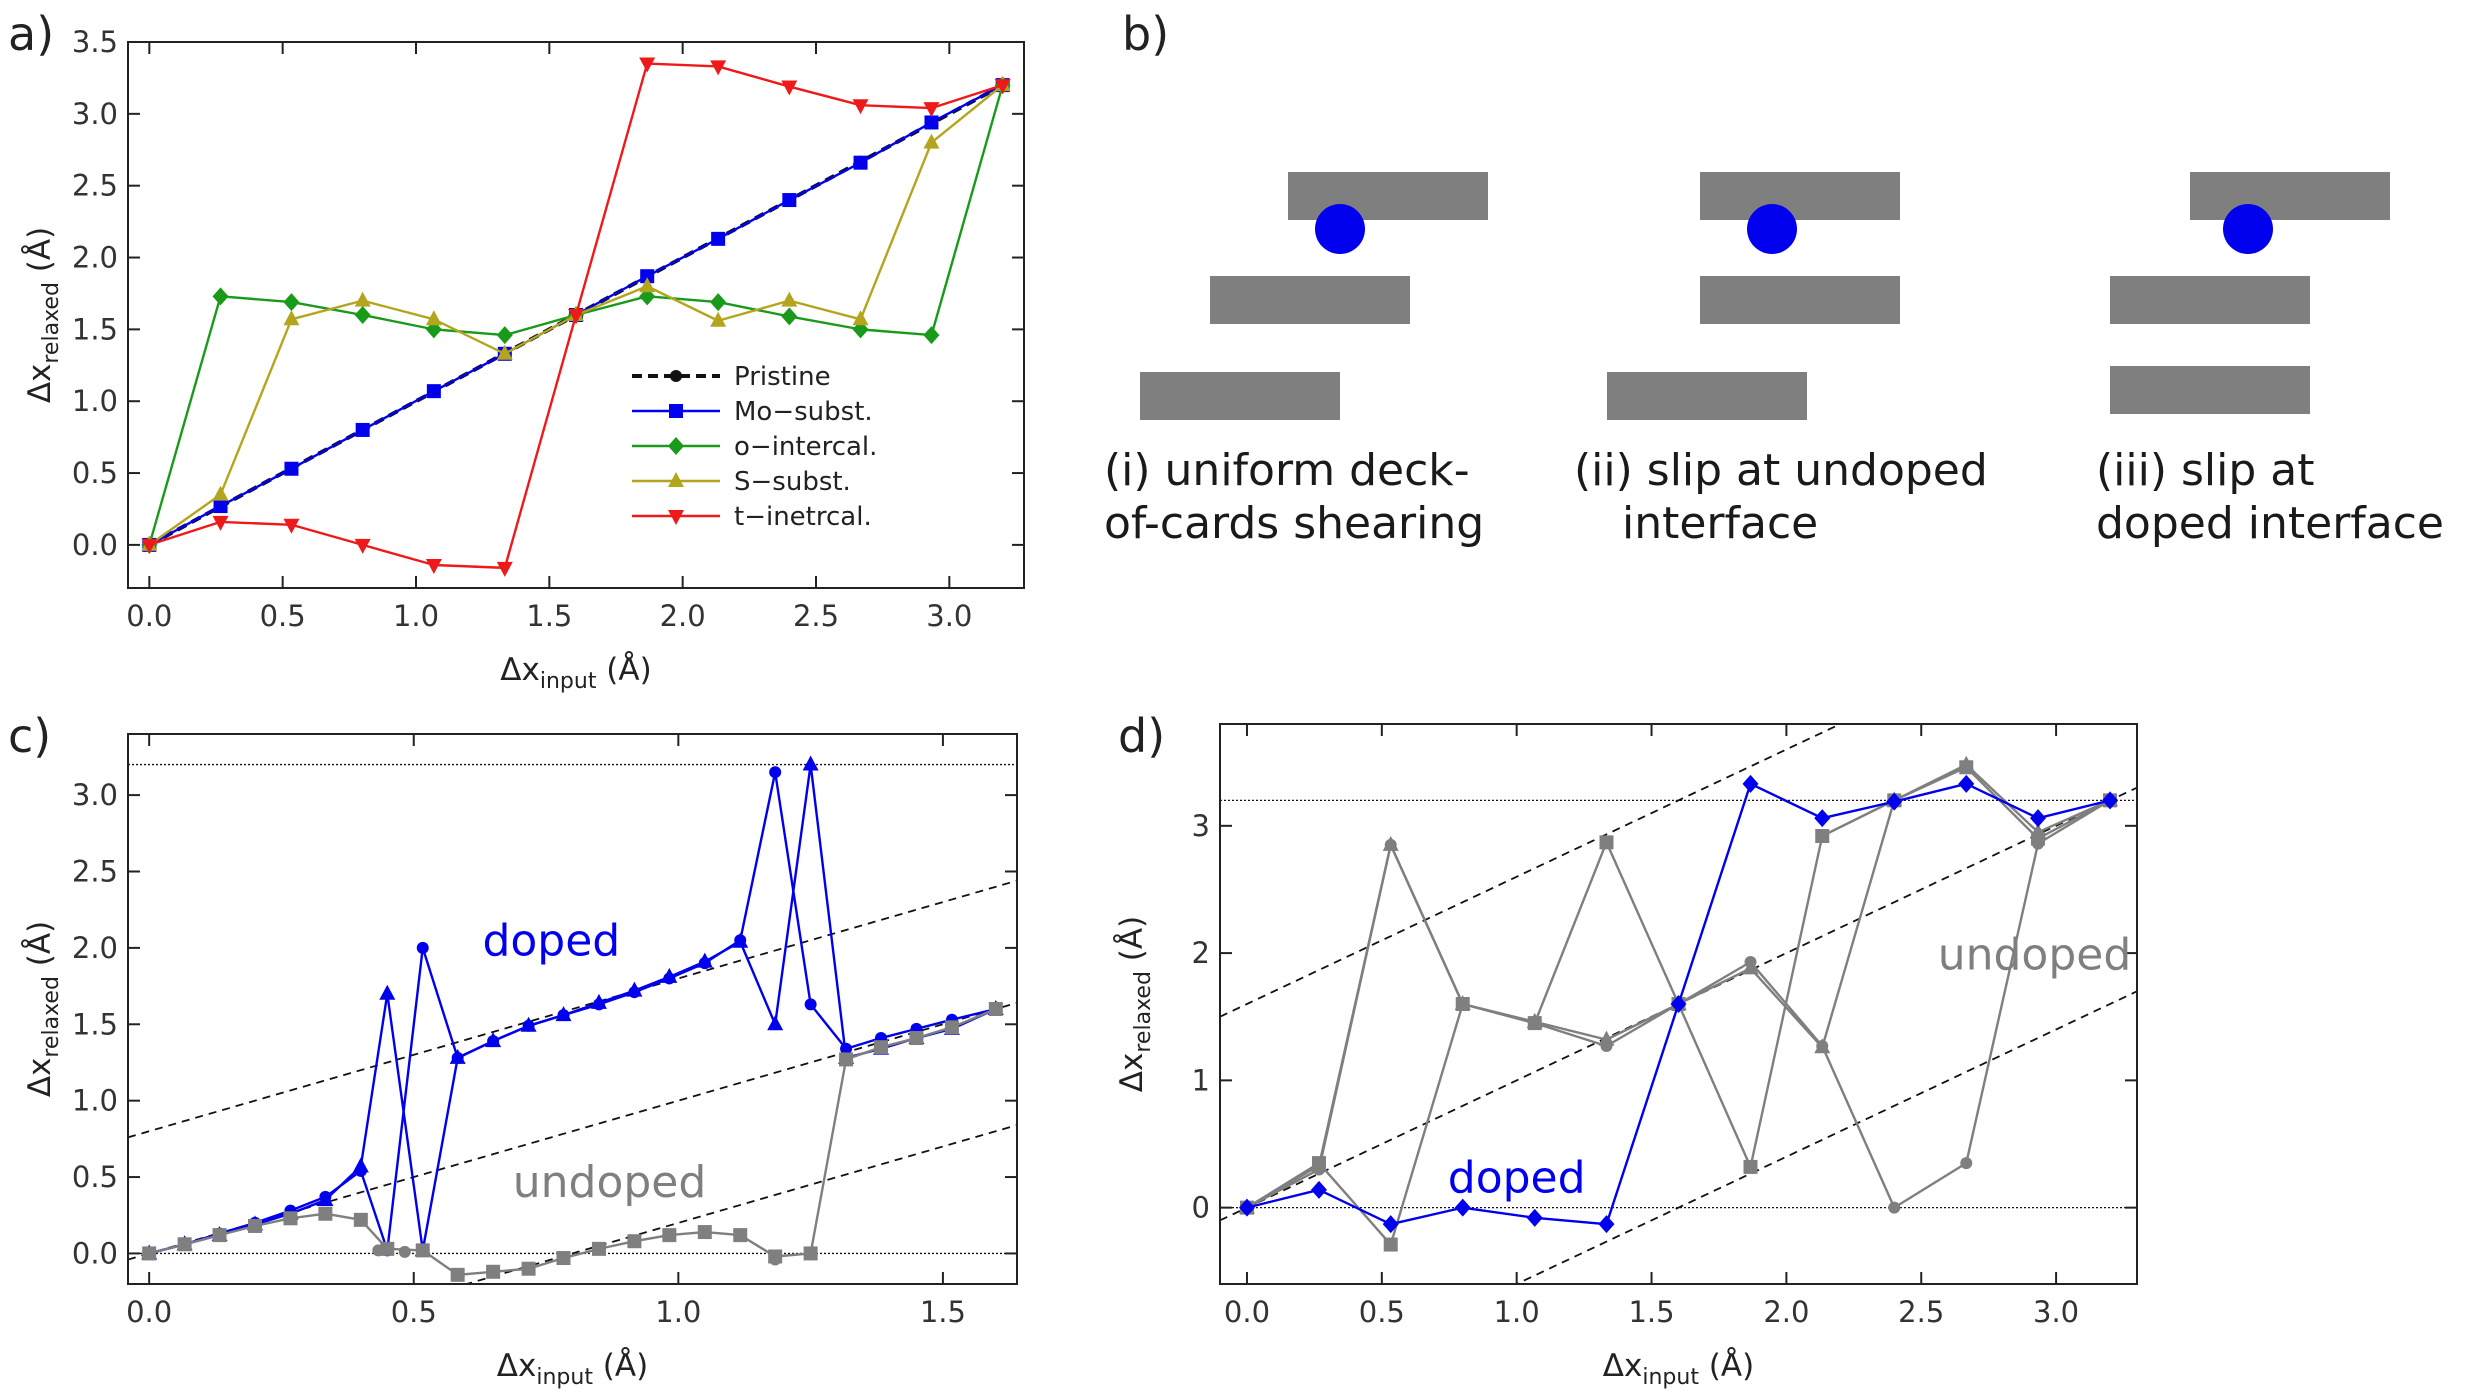 This screenshot has width=2469, height=1399. Describe the element at coordinates (43, 1009) in the screenshot. I see `y-axis-label: Δxrelaxed (Å)` at that location.